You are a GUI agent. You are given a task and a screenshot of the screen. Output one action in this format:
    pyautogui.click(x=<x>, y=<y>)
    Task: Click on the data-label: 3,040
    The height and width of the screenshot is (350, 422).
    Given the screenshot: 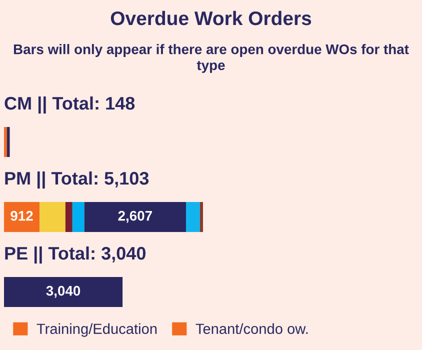 What is the action you would take?
    pyautogui.click(x=63, y=292)
    